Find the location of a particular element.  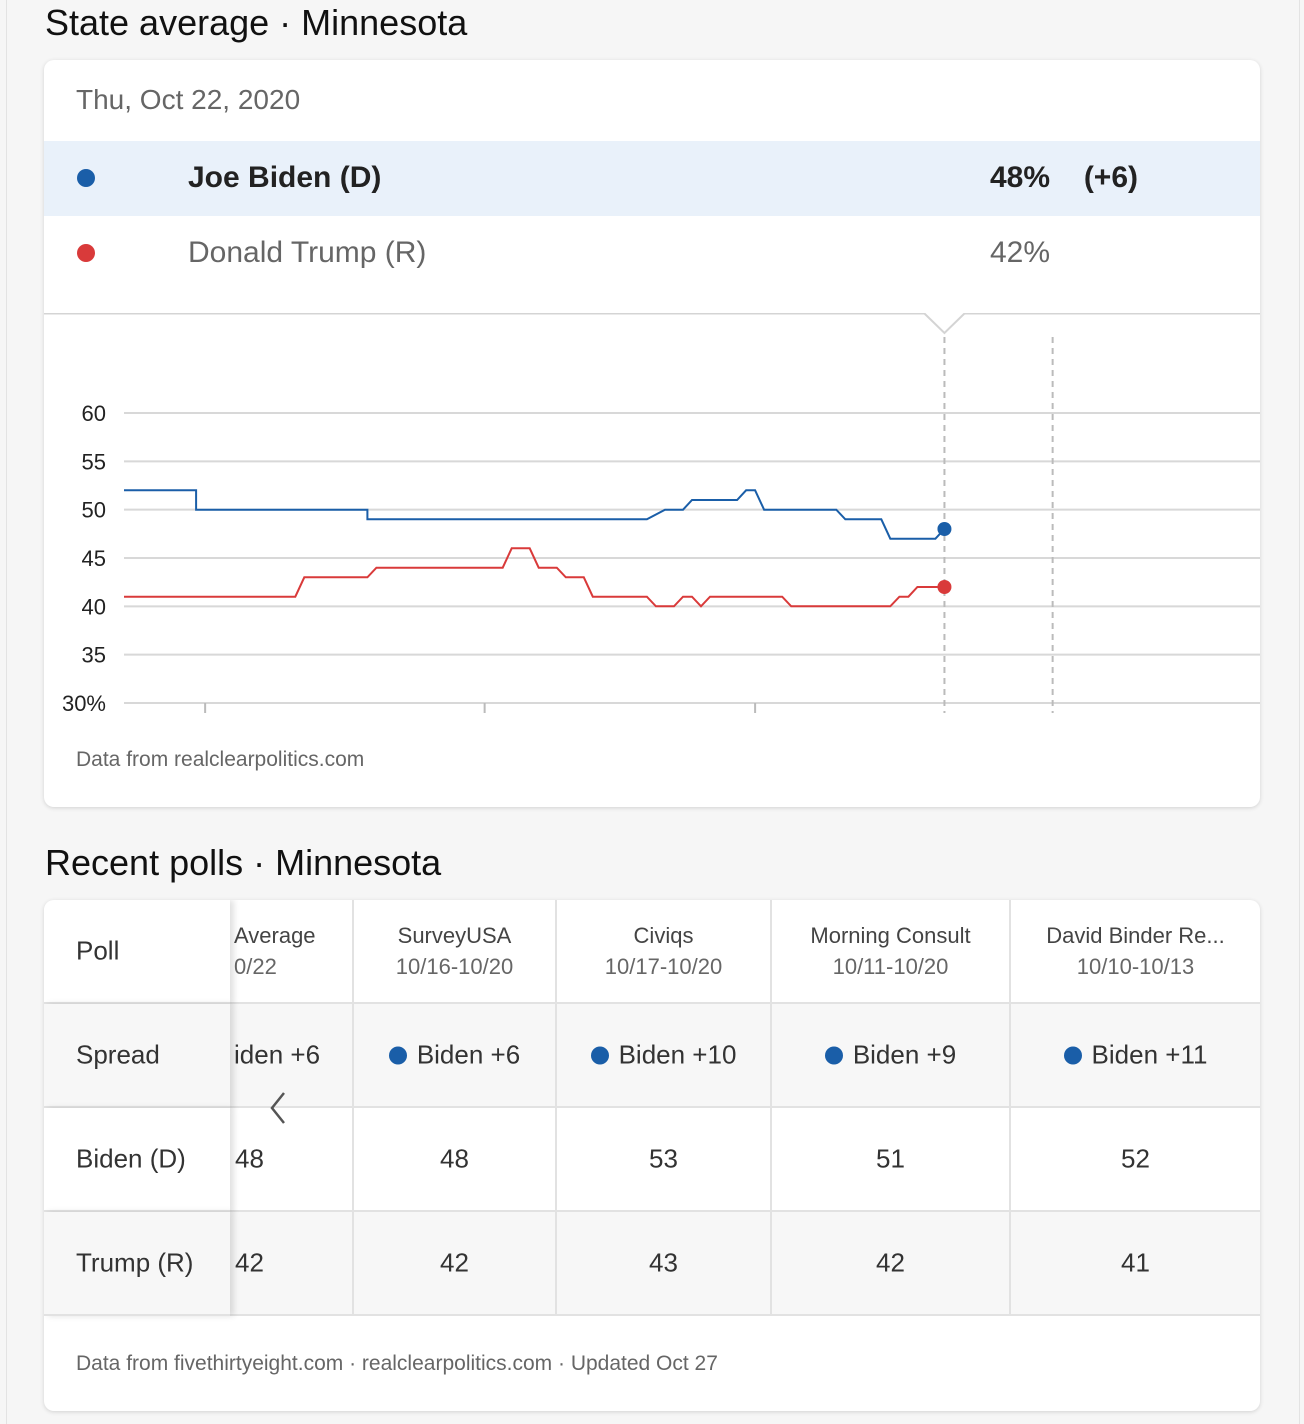

chevron-left-icon is located at coordinates (279, 1108).